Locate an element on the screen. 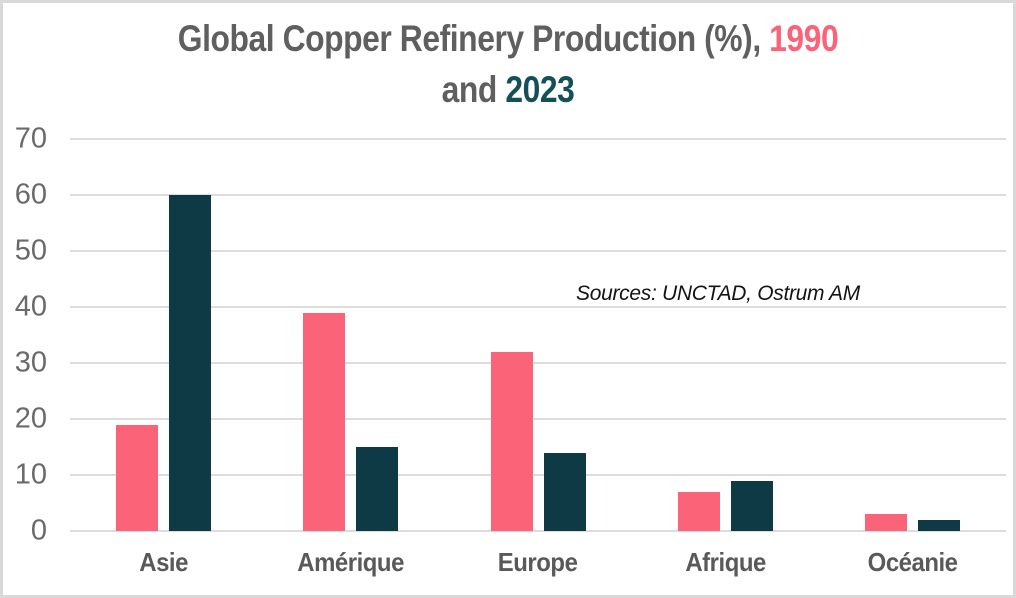  bar-1990-asie is located at coordinates (137, 477).